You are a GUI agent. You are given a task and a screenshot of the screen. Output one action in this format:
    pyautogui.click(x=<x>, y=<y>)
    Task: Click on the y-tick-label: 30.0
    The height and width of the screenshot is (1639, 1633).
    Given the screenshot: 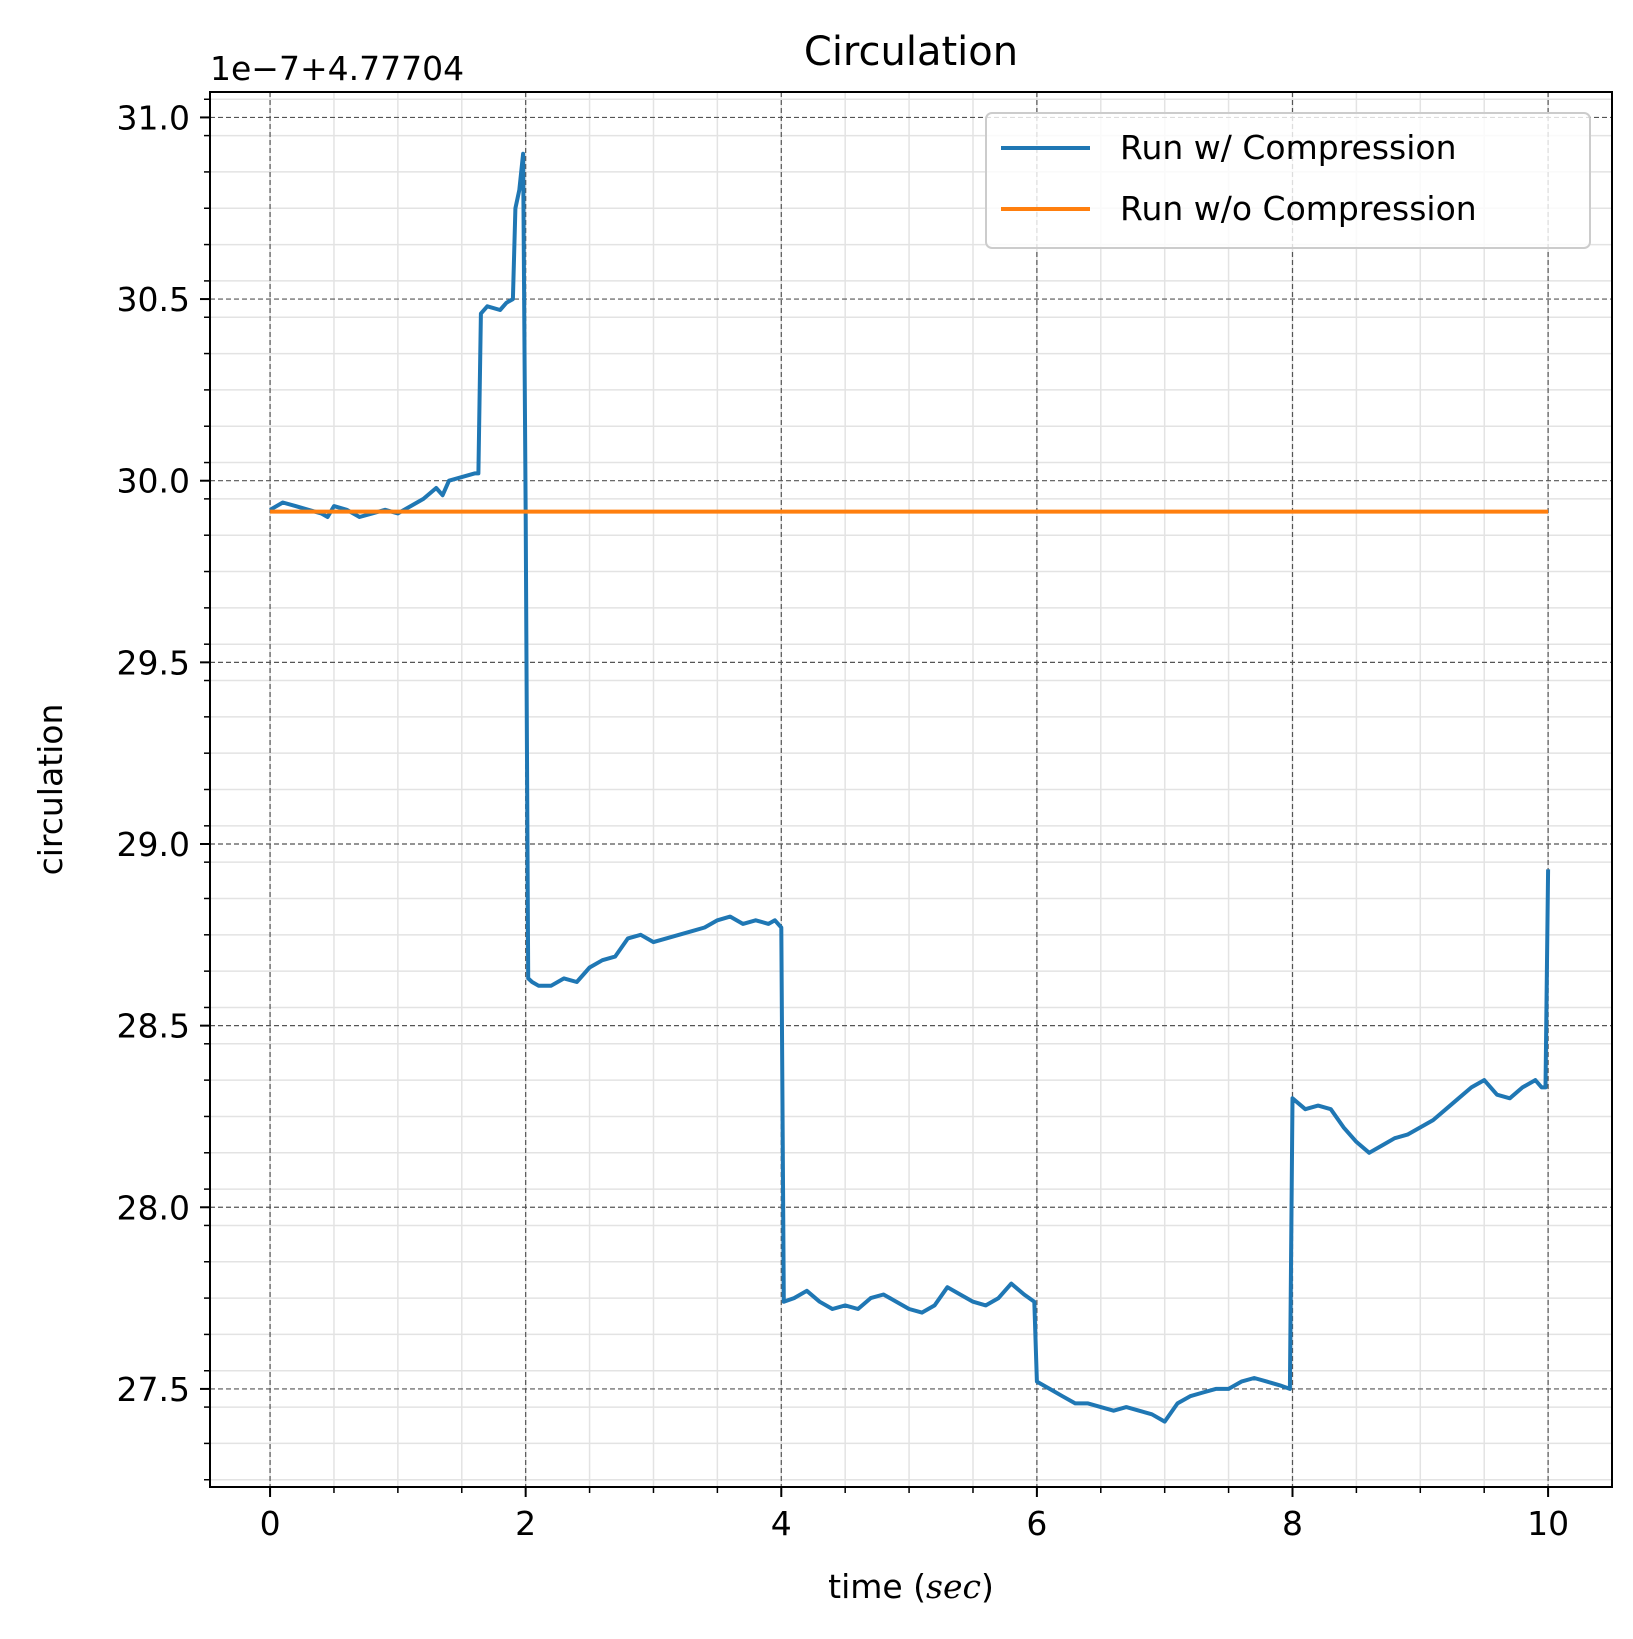 What is the action you would take?
    pyautogui.click(x=153, y=481)
    